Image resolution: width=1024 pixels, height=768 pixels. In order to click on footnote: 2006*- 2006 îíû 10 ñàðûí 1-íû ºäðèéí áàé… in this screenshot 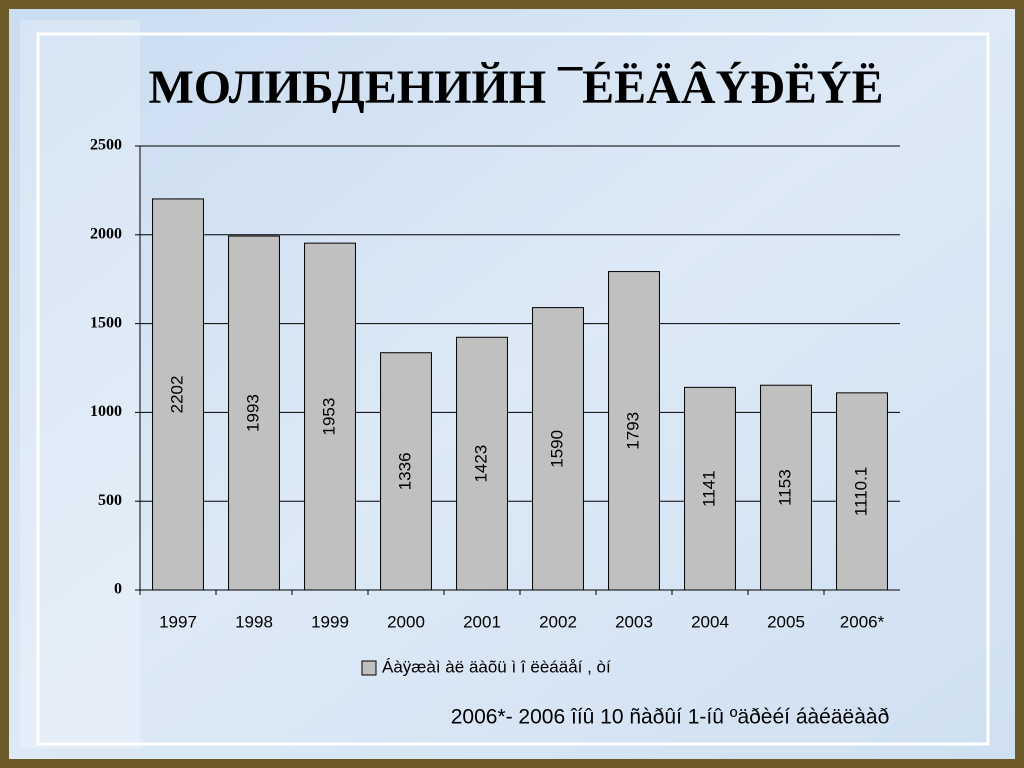, I will do `click(670, 717)`.